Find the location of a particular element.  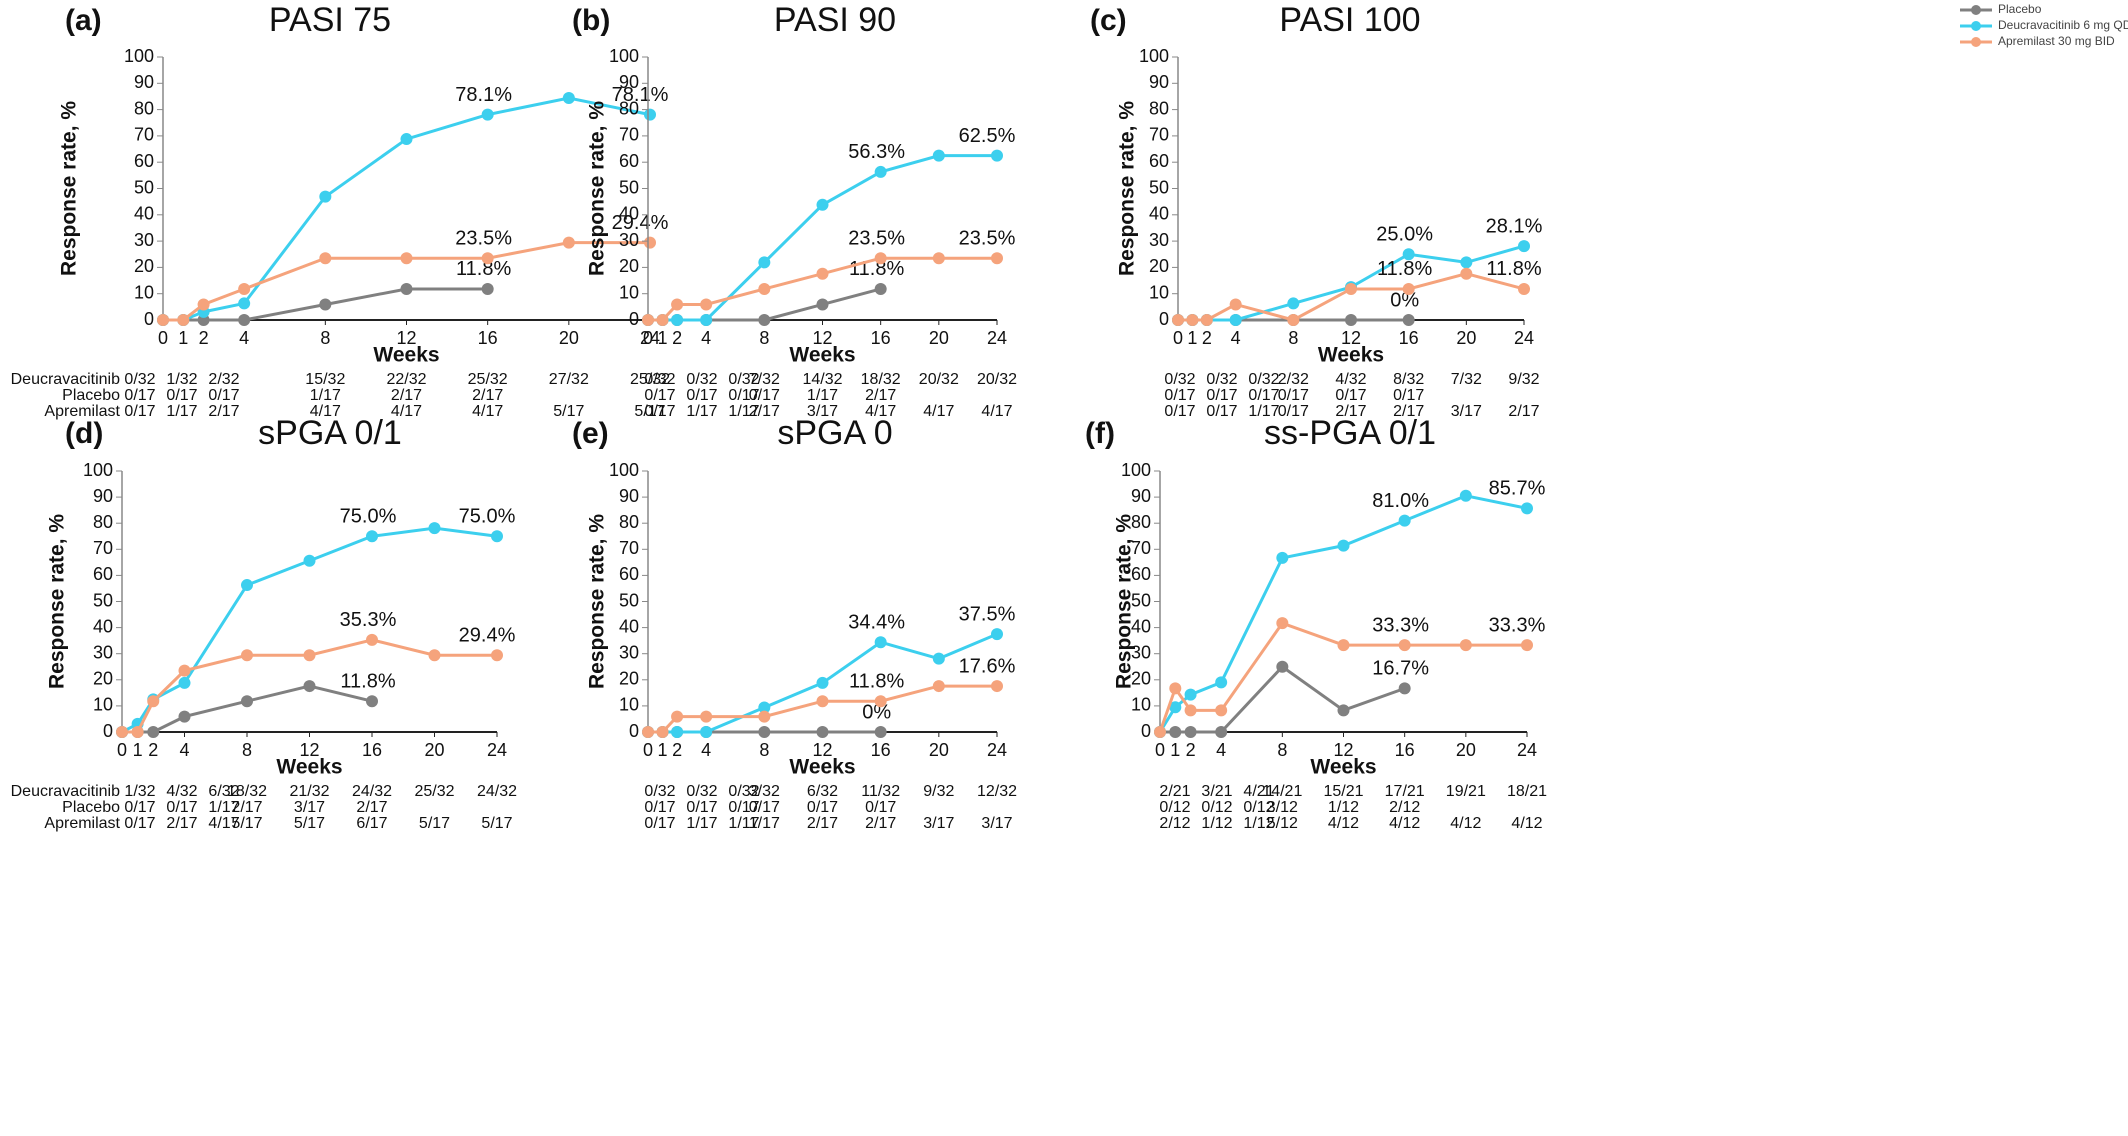

table-cell: 4/32 is located at coordinates (181, 791).